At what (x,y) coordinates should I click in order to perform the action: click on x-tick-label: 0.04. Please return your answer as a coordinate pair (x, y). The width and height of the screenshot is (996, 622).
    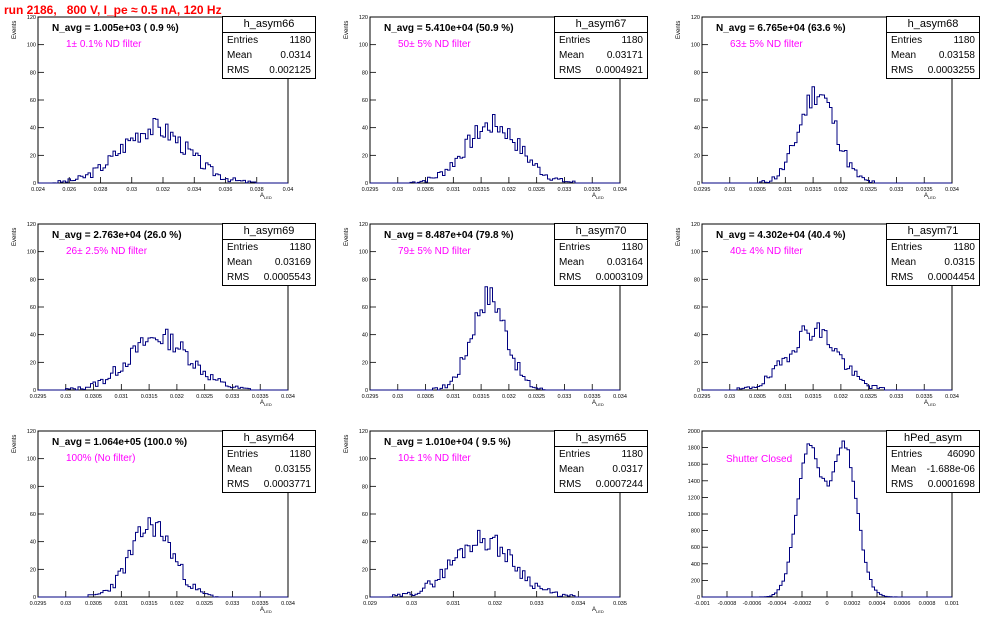
    Looking at the image, I should click on (288, 190).